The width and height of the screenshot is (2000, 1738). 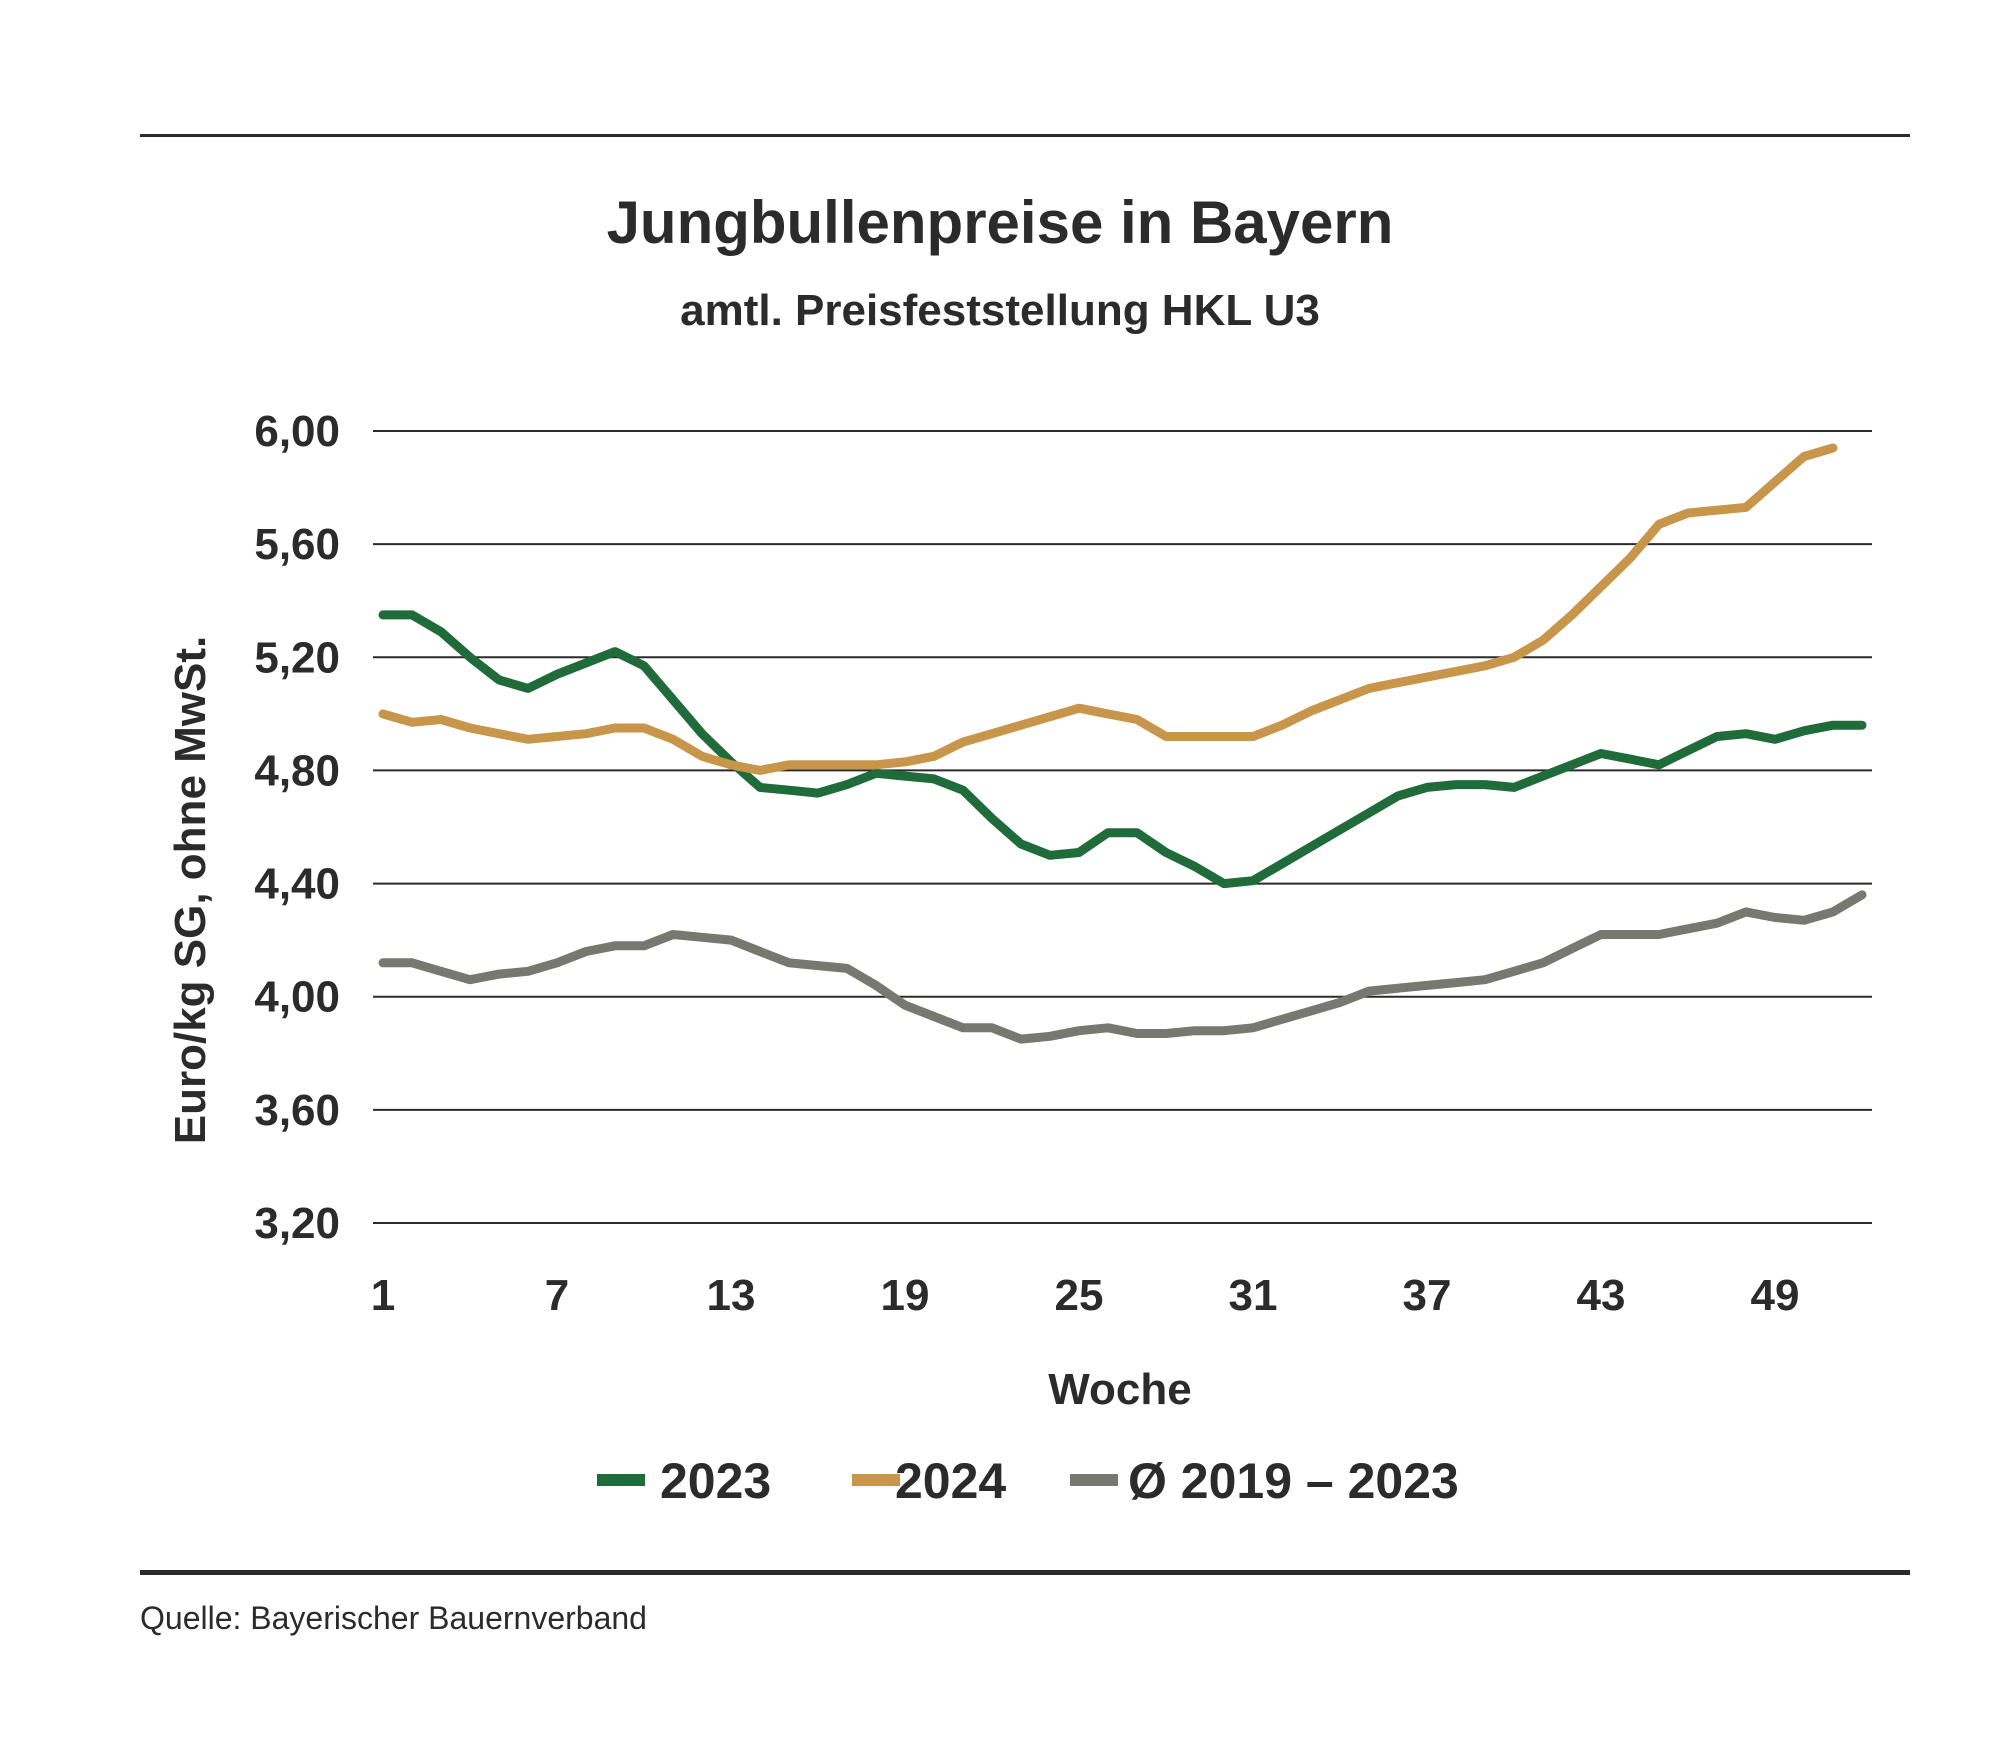 What do you see at coordinates (297, 657) in the screenshot?
I see `y-tick-label: 5,20` at bounding box center [297, 657].